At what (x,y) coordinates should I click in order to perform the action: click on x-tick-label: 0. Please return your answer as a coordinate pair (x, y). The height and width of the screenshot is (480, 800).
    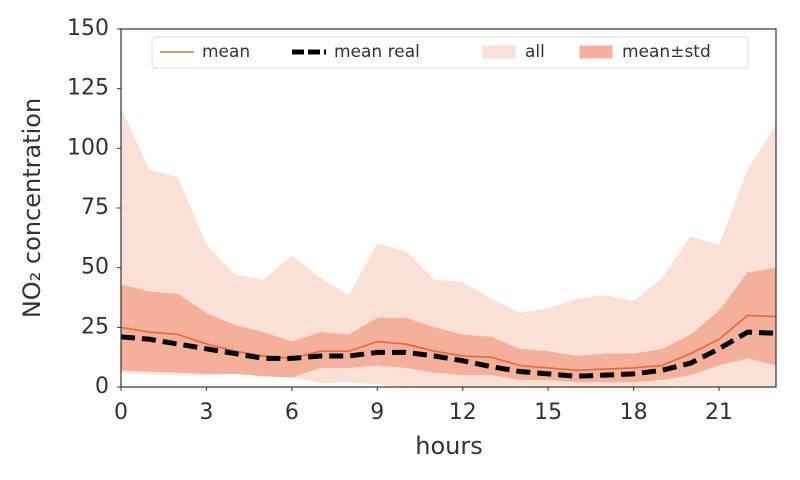
    Looking at the image, I should click on (121, 412).